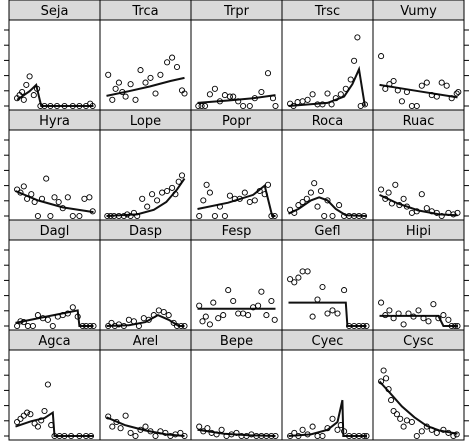  Describe the element at coordinates (327, 175) in the screenshot. I see `panel-frame-roca` at that location.